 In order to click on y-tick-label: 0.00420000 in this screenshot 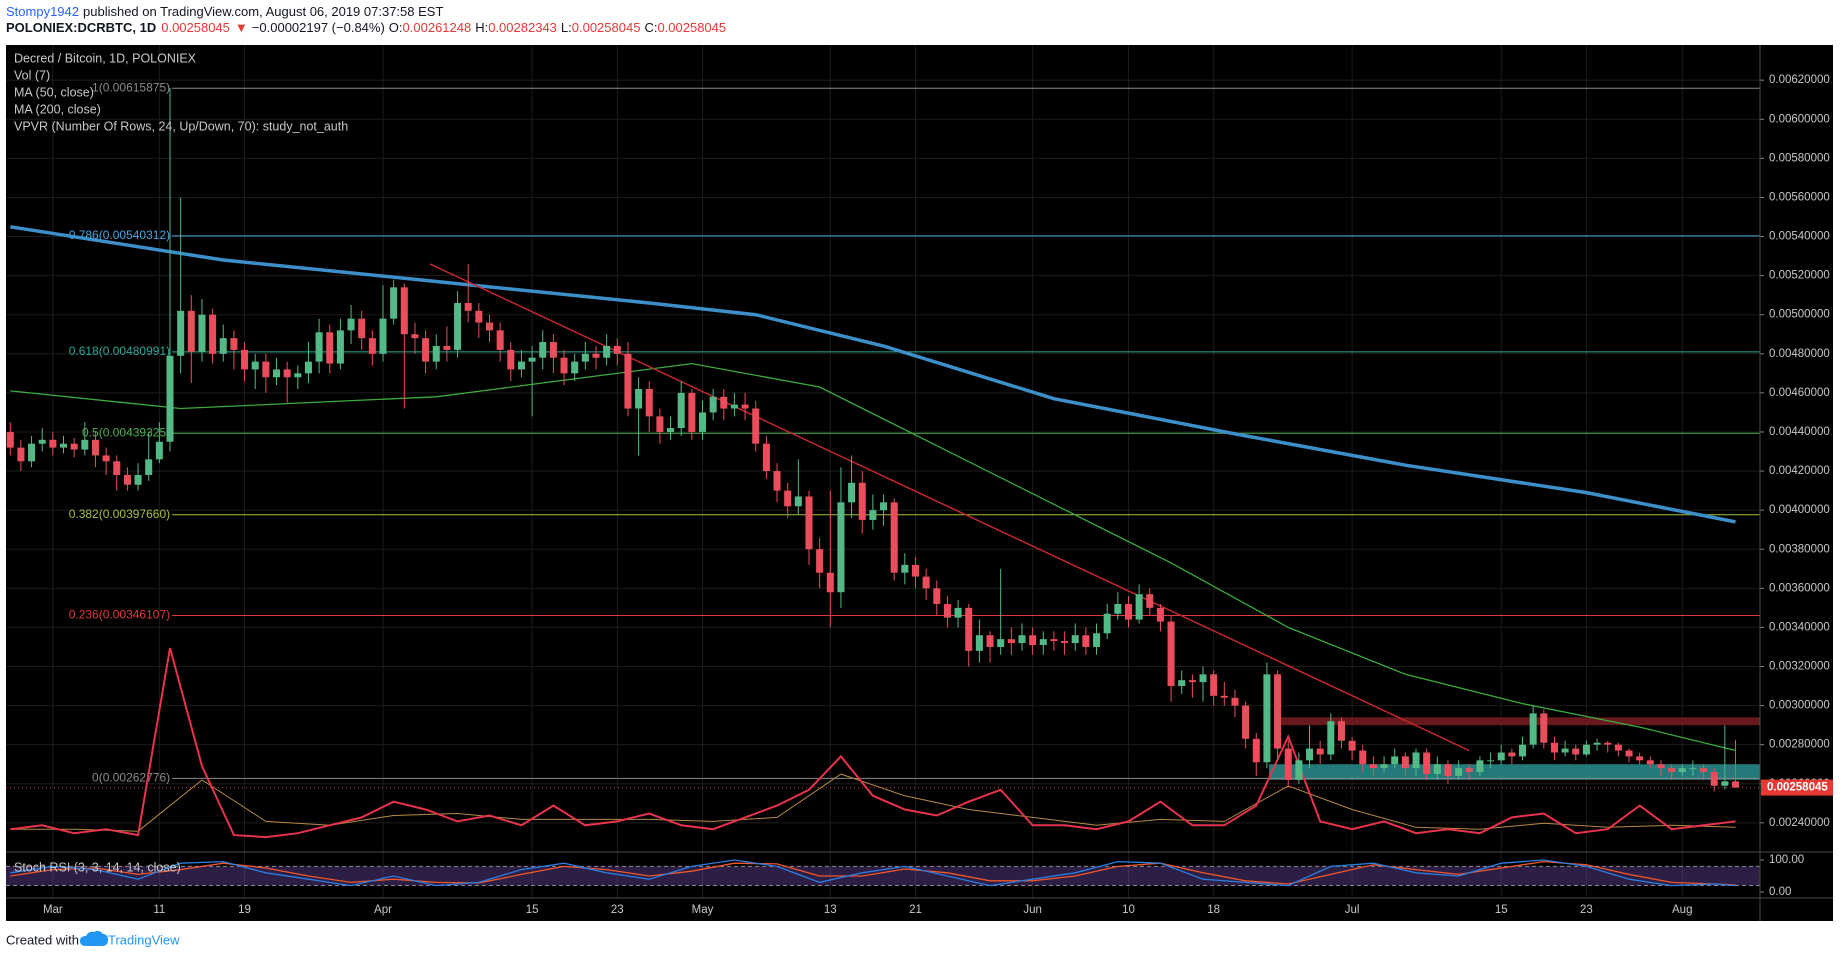, I will do `click(1799, 471)`.